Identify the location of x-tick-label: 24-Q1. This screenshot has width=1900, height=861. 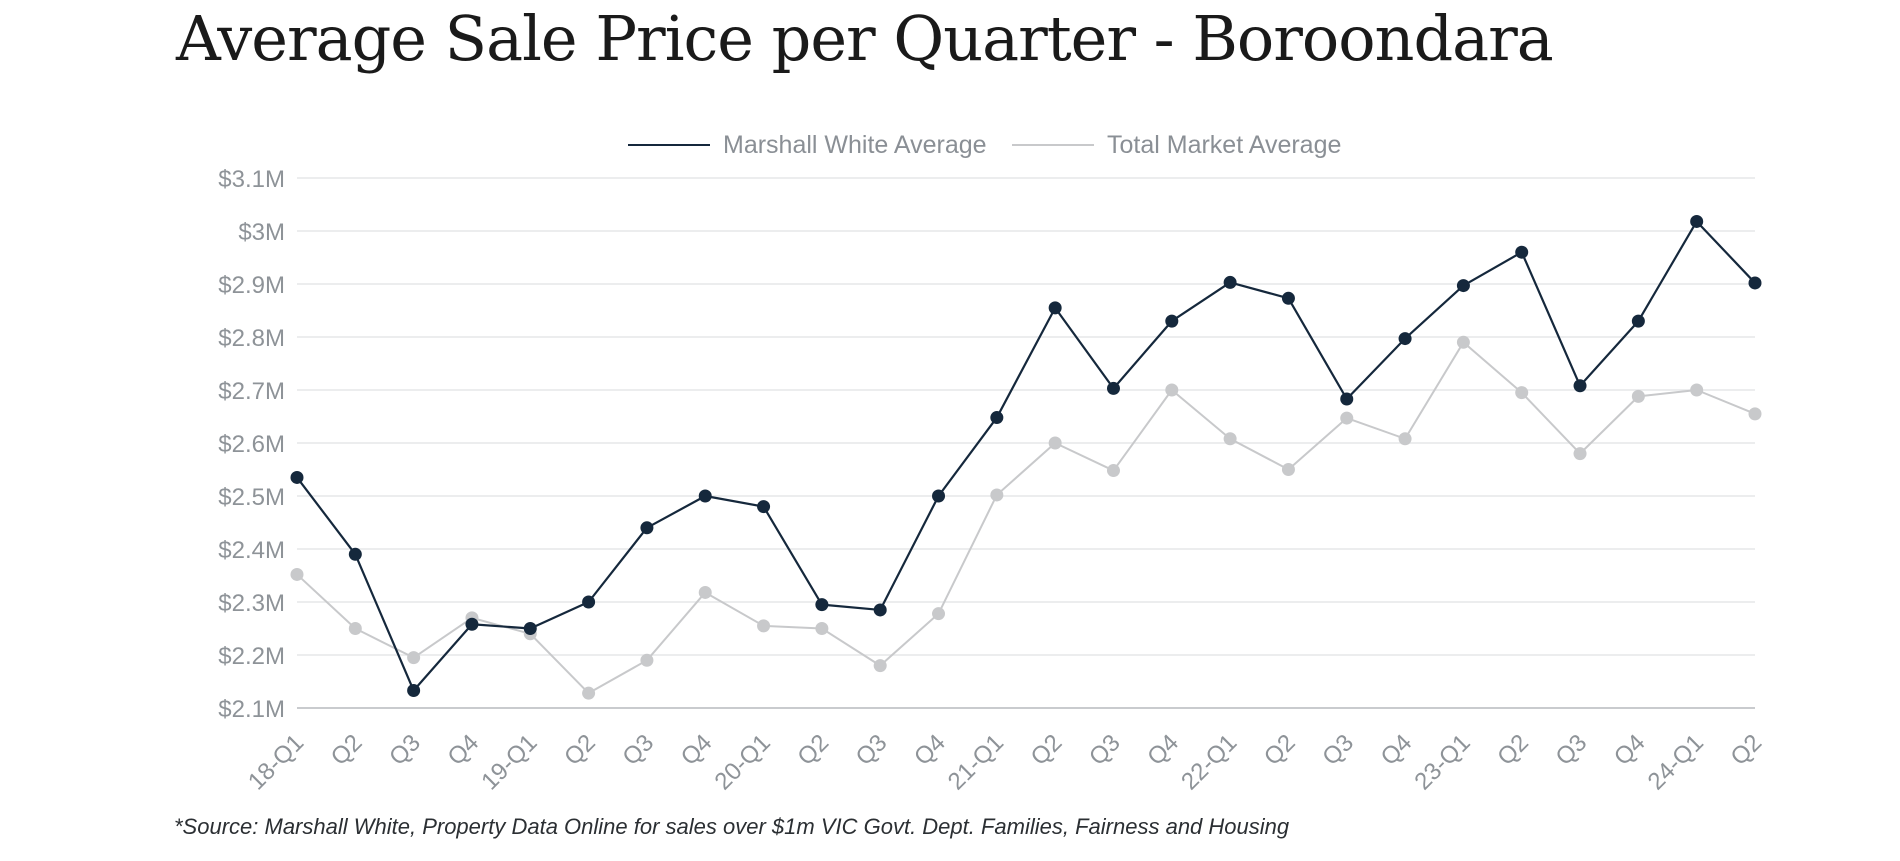
(1676, 762).